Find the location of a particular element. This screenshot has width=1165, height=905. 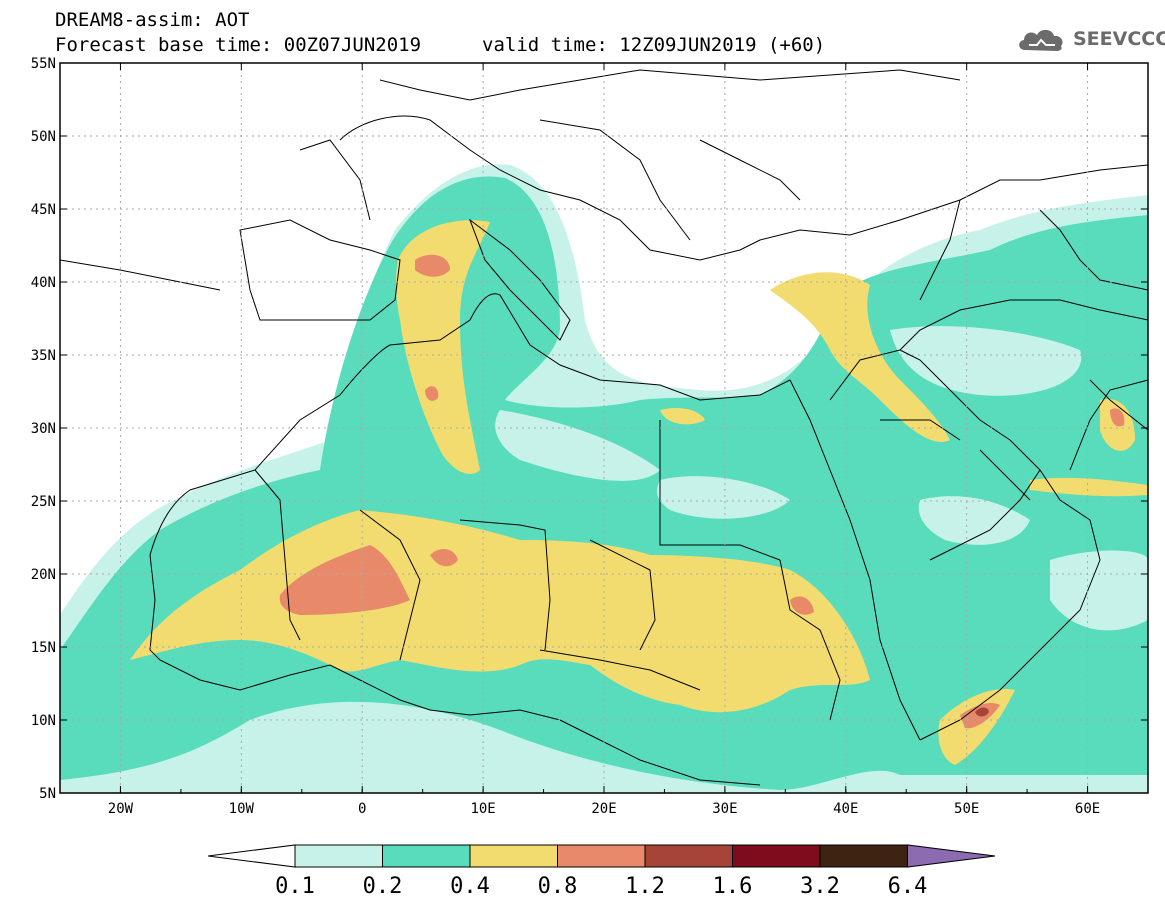

lon-label: 10E is located at coordinates (482, 809).